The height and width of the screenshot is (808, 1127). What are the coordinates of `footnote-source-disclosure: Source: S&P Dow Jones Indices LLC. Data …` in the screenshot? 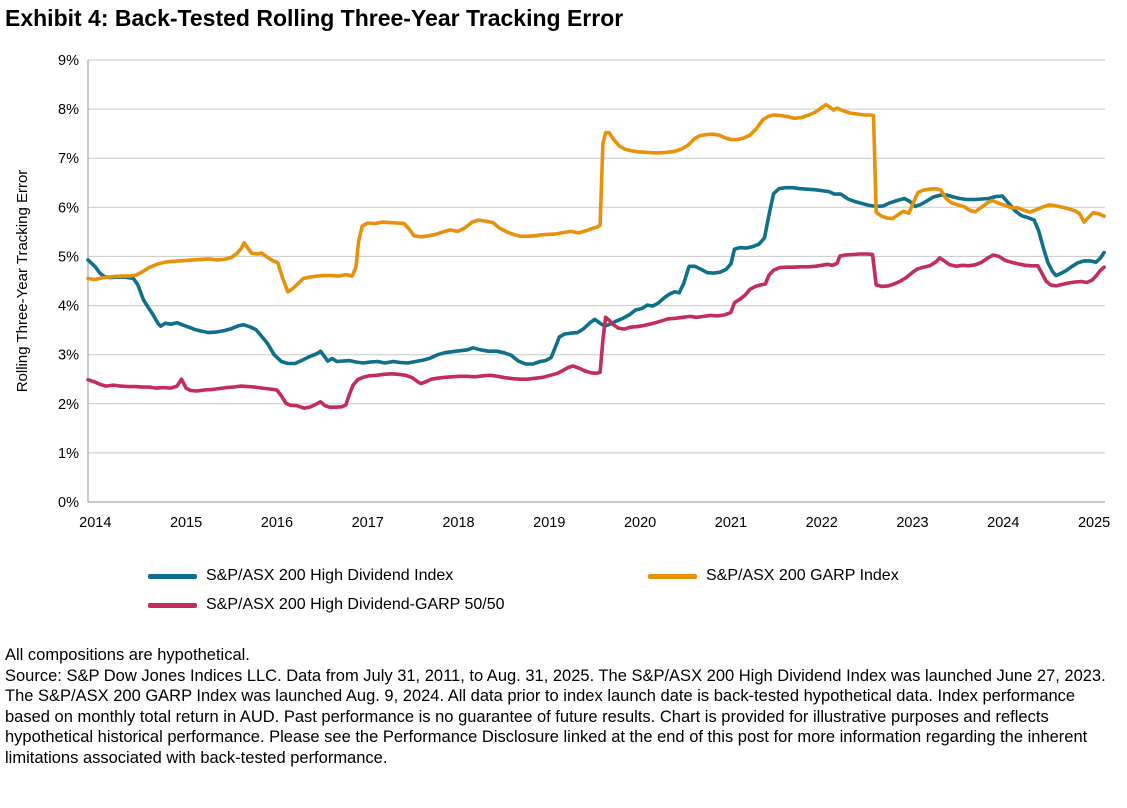 It's located at (555, 716).